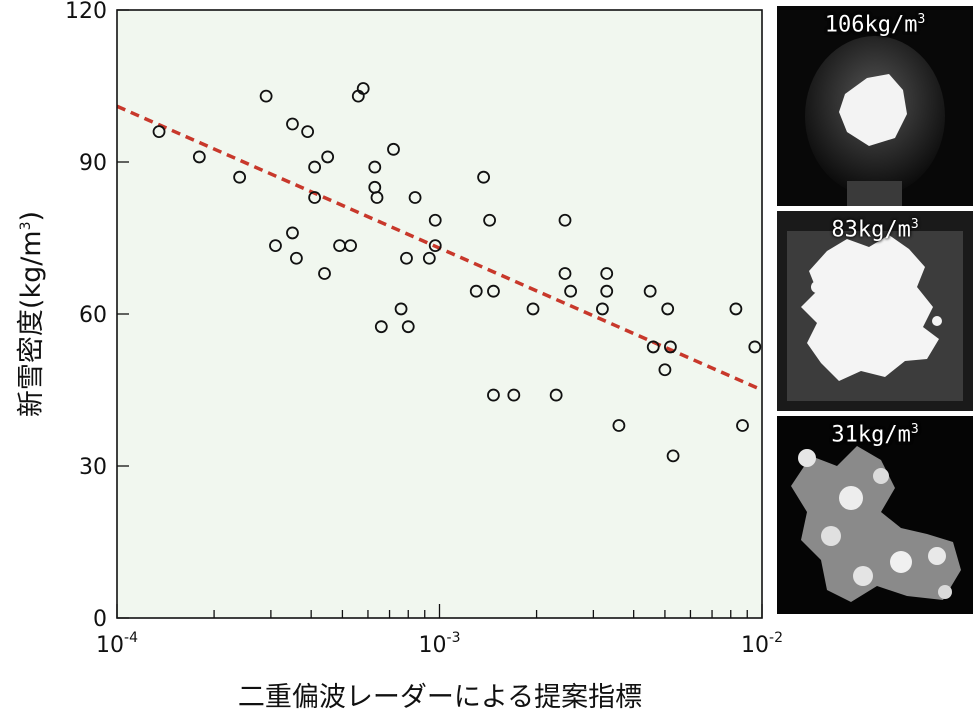 This screenshot has width=973, height=714. I want to click on panel-label-medium: 83kg/m3, so click(875, 230).